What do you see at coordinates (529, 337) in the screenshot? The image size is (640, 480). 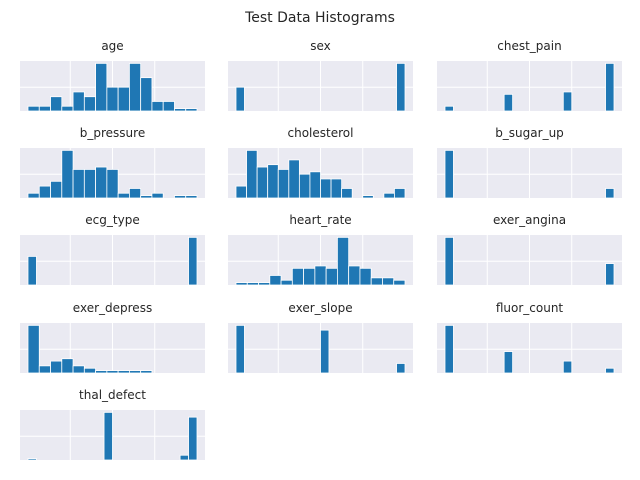 I see `histogram-panel-fluor_count: fluor_count` at bounding box center [529, 337].